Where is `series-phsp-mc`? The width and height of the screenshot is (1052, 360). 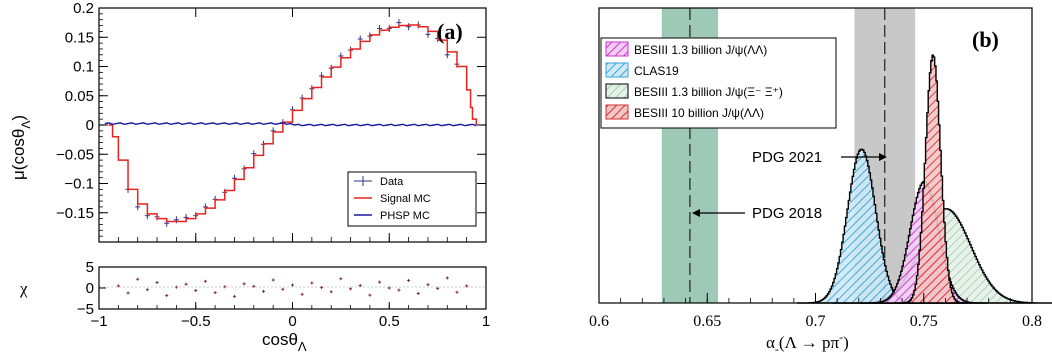 series-phsp-mc is located at coordinates (290, 124).